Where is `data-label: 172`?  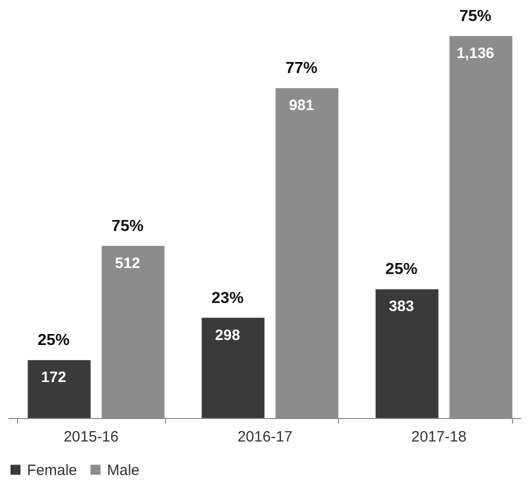
data-label: 172 is located at coordinates (53, 377).